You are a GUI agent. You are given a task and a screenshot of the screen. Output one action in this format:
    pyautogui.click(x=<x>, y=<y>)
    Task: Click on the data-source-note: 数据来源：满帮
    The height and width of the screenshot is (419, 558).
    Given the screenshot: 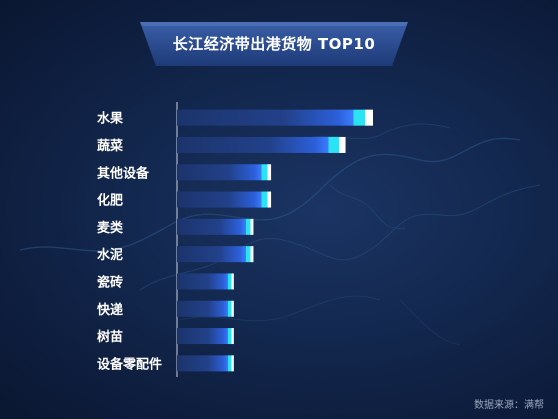 What is the action you would take?
    pyautogui.click(x=509, y=405)
    